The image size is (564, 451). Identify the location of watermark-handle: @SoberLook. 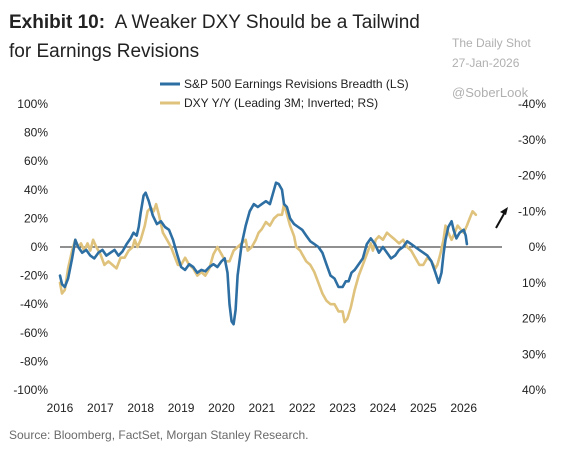
(490, 92).